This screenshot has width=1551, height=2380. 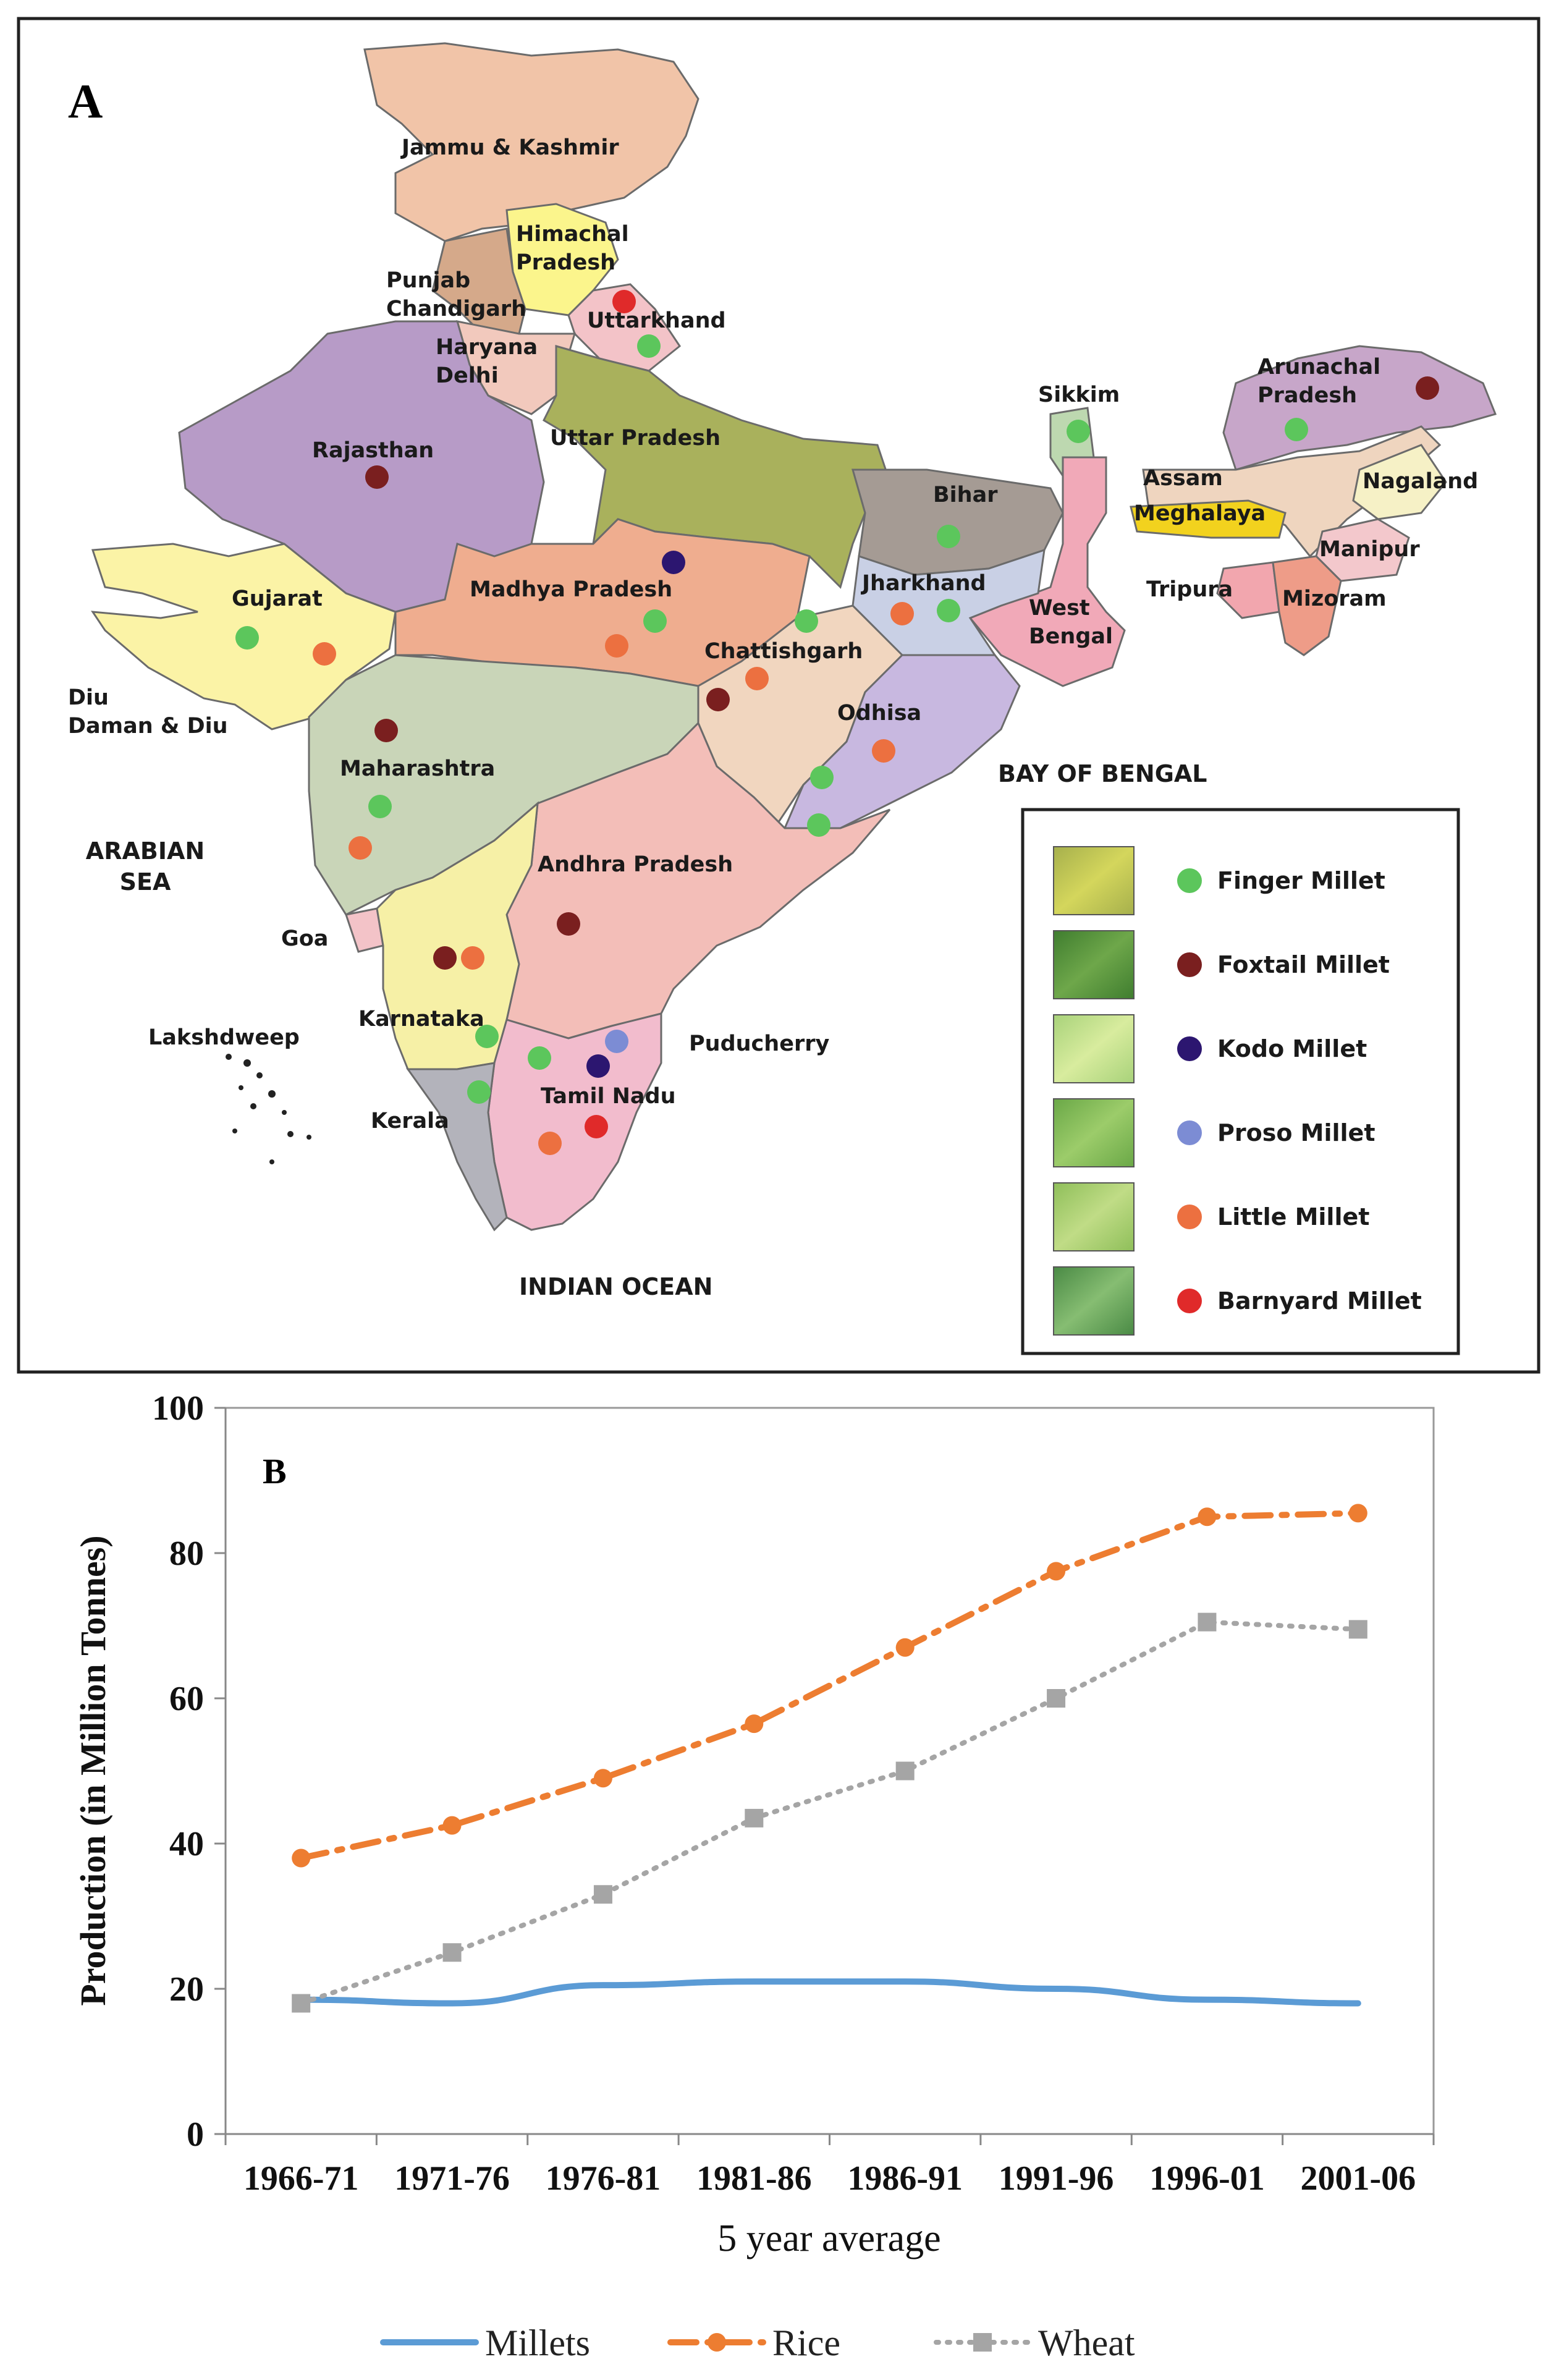 I want to click on x-tick-label: 1996-01, so click(x=1207, y=2178).